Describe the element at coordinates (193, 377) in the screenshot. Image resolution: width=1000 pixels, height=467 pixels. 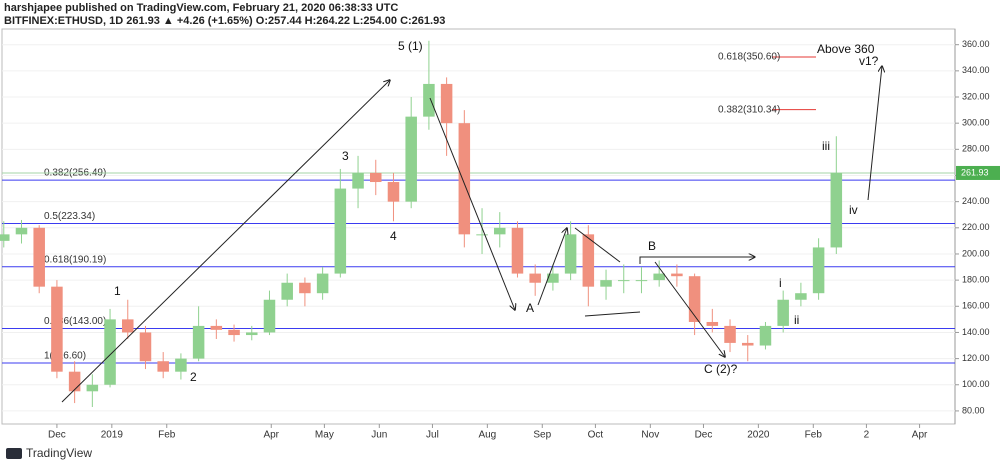
I see `wave-label: 2` at that location.